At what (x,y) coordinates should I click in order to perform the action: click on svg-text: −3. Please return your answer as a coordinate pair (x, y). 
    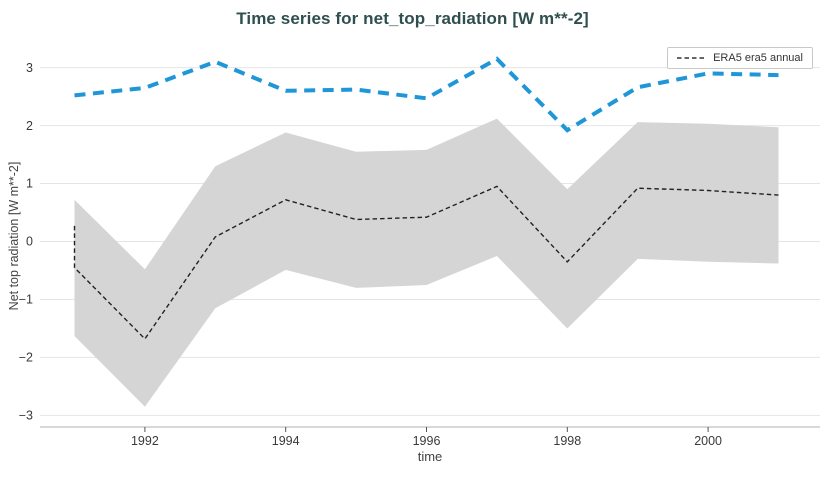
    Looking at the image, I should click on (26, 416).